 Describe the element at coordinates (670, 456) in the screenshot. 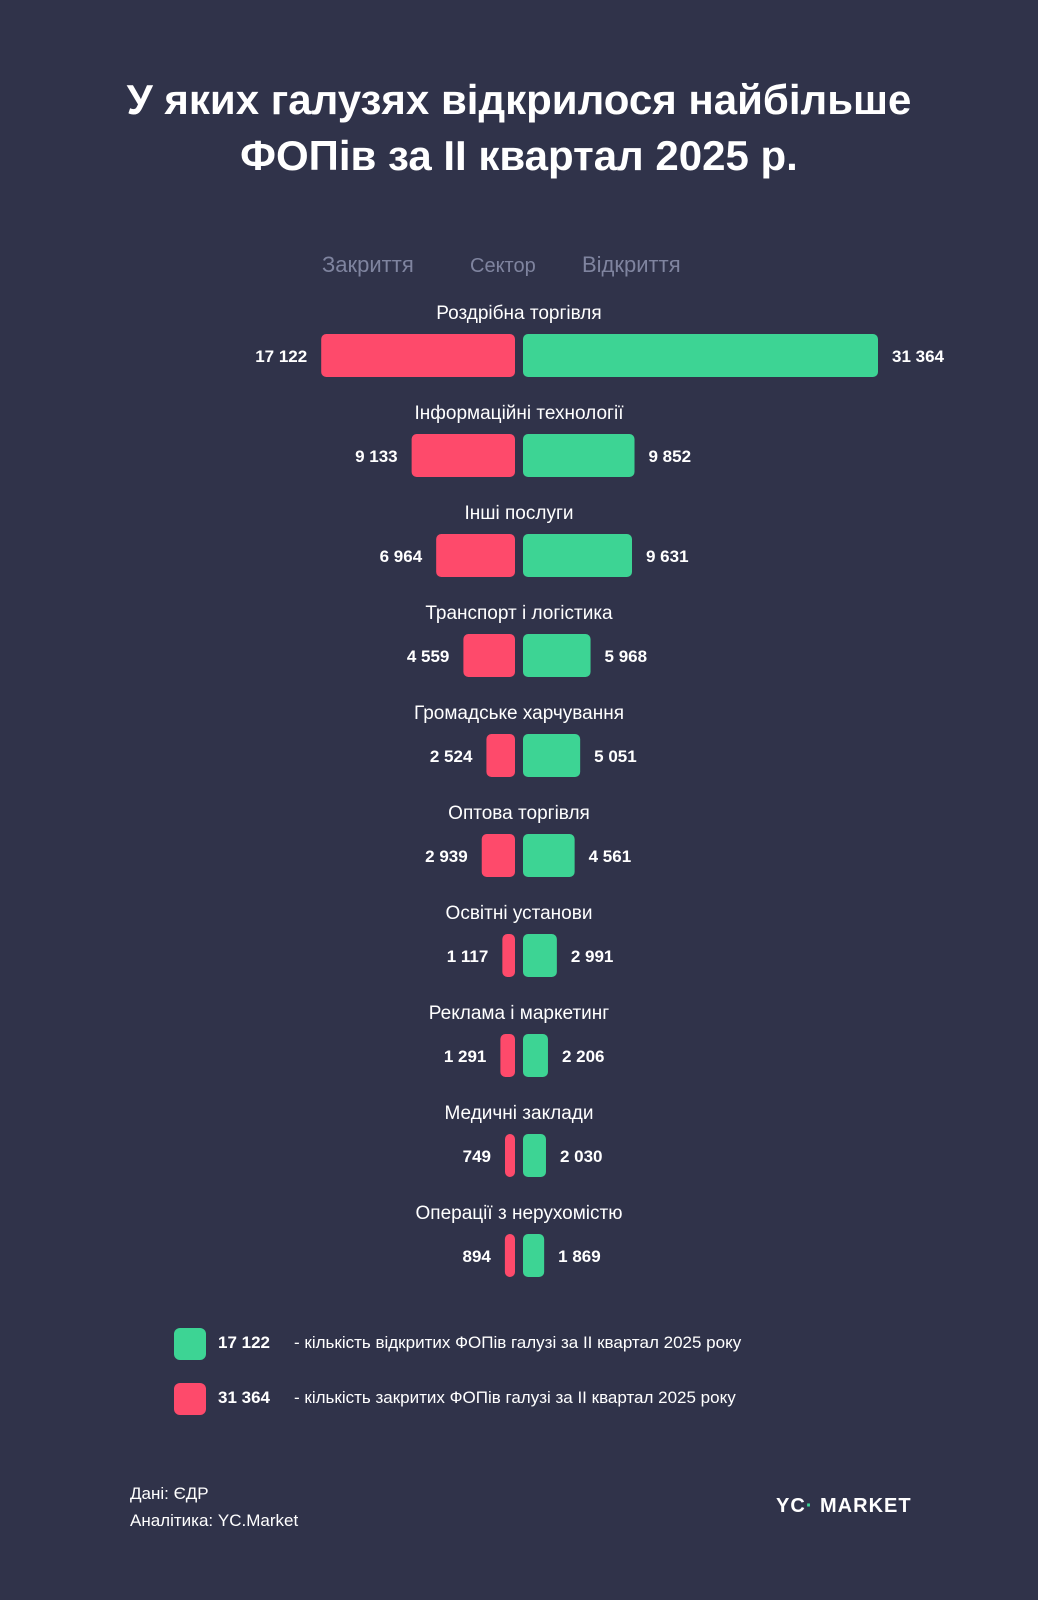

I see `value-label-opened: 9 852` at that location.